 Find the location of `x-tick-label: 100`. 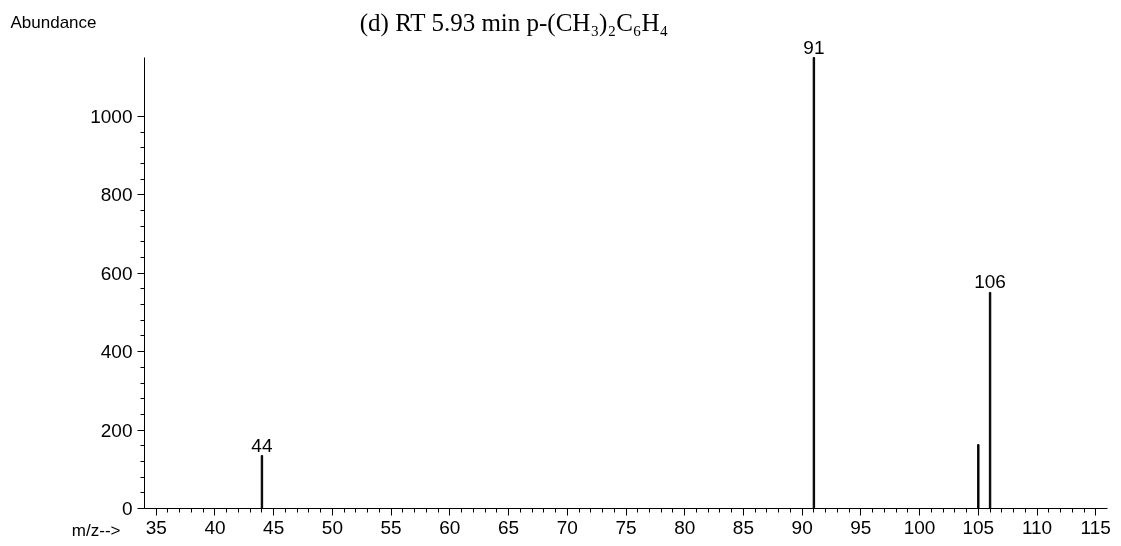

x-tick-label: 100 is located at coordinates (919, 527).